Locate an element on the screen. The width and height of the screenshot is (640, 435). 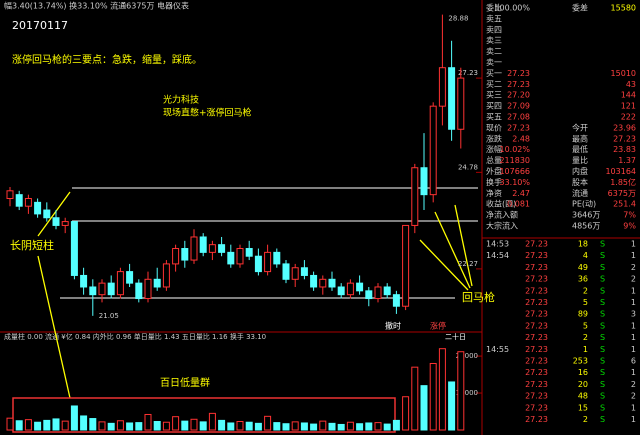
huimaqiang-note: 回马枪 is located at coordinates (478, 297).